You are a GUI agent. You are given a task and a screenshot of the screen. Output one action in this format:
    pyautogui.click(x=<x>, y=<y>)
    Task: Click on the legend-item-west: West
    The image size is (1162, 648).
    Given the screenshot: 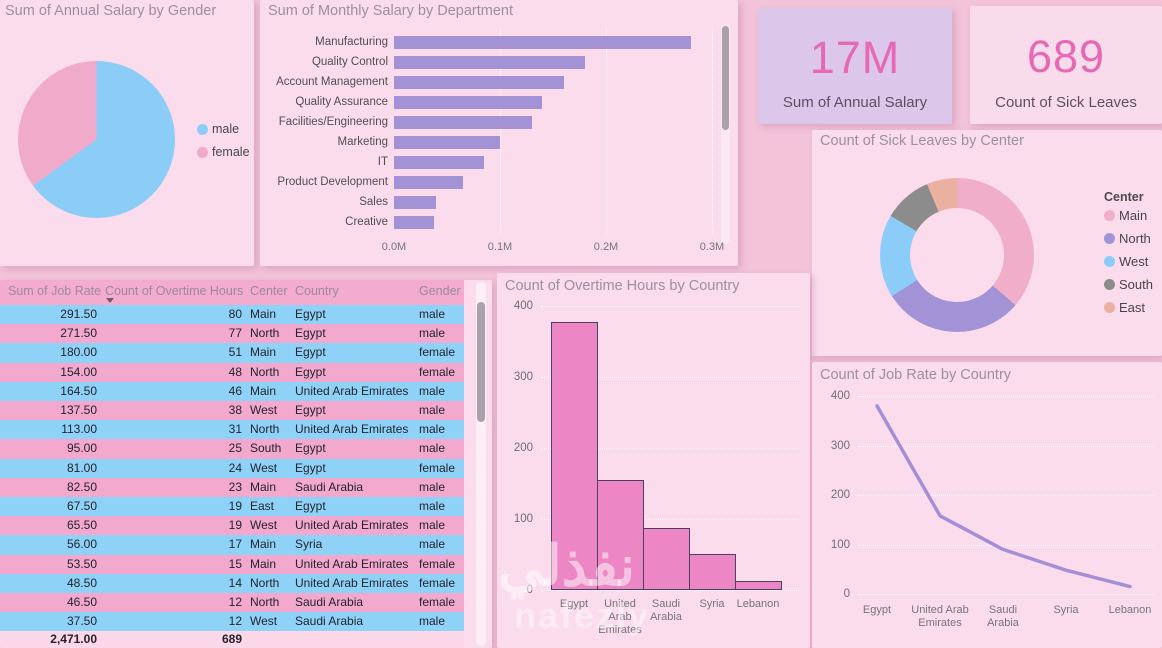 What is the action you would take?
    pyautogui.click(x=1126, y=261)
    